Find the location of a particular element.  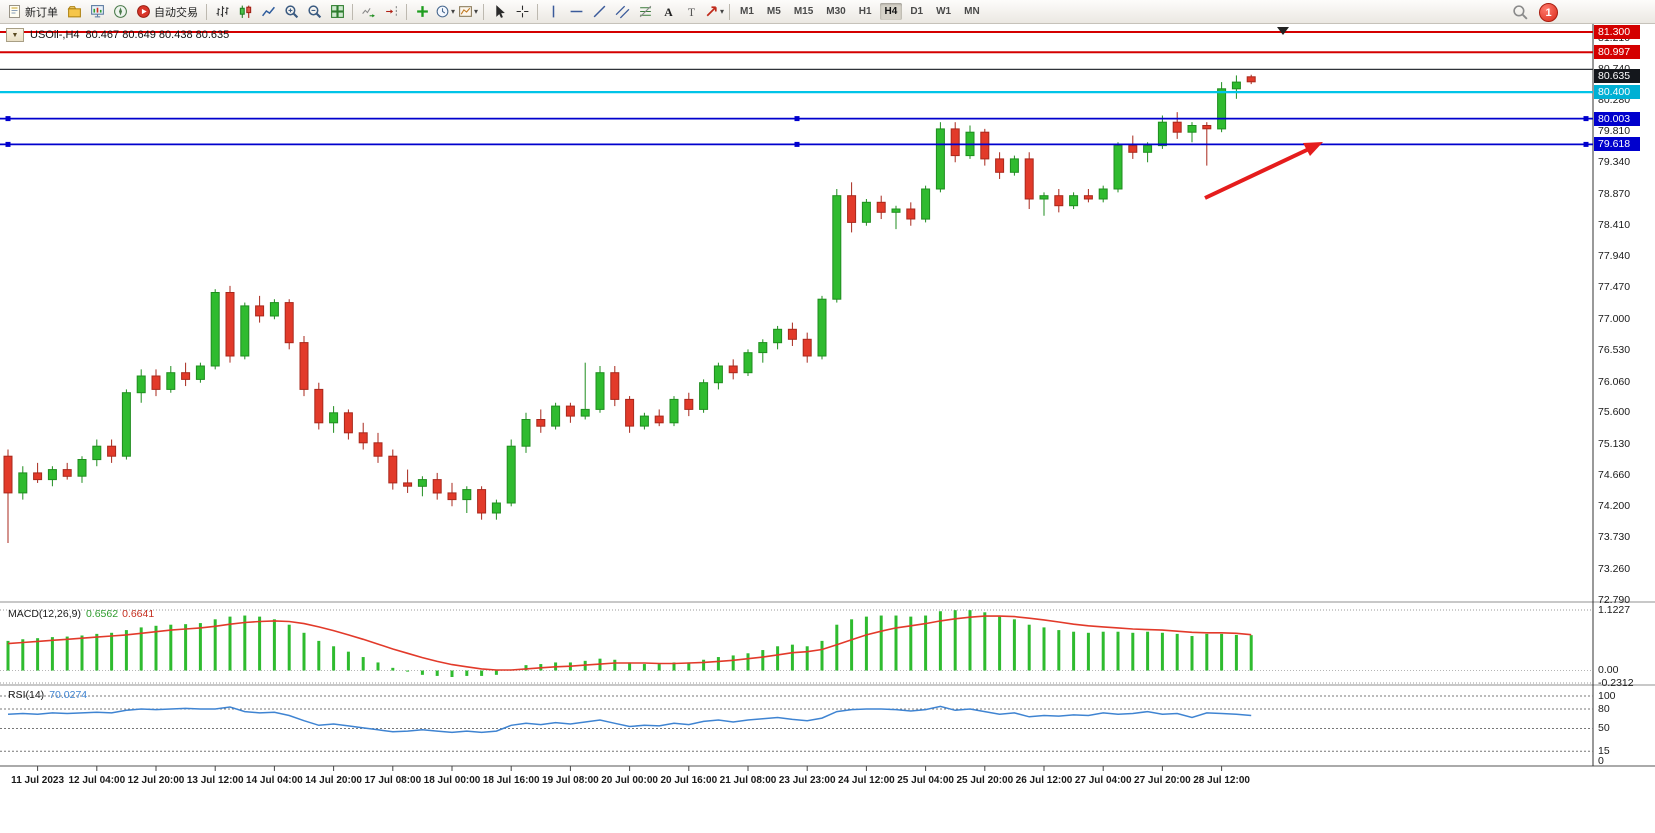

macd-indicator-label: MACD(12,26,9) 0.6562 0.6641 is located at coordinates (81, 614).